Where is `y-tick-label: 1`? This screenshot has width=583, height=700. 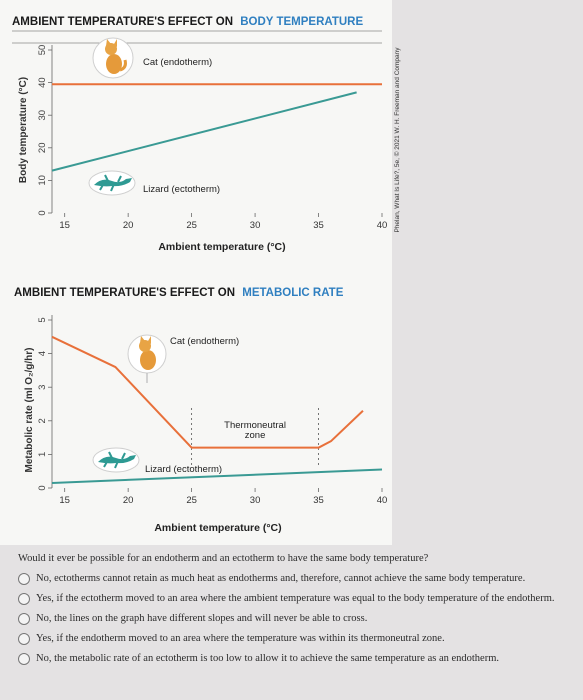
y-tick-label: 1 is located at coordinates (42, 454).